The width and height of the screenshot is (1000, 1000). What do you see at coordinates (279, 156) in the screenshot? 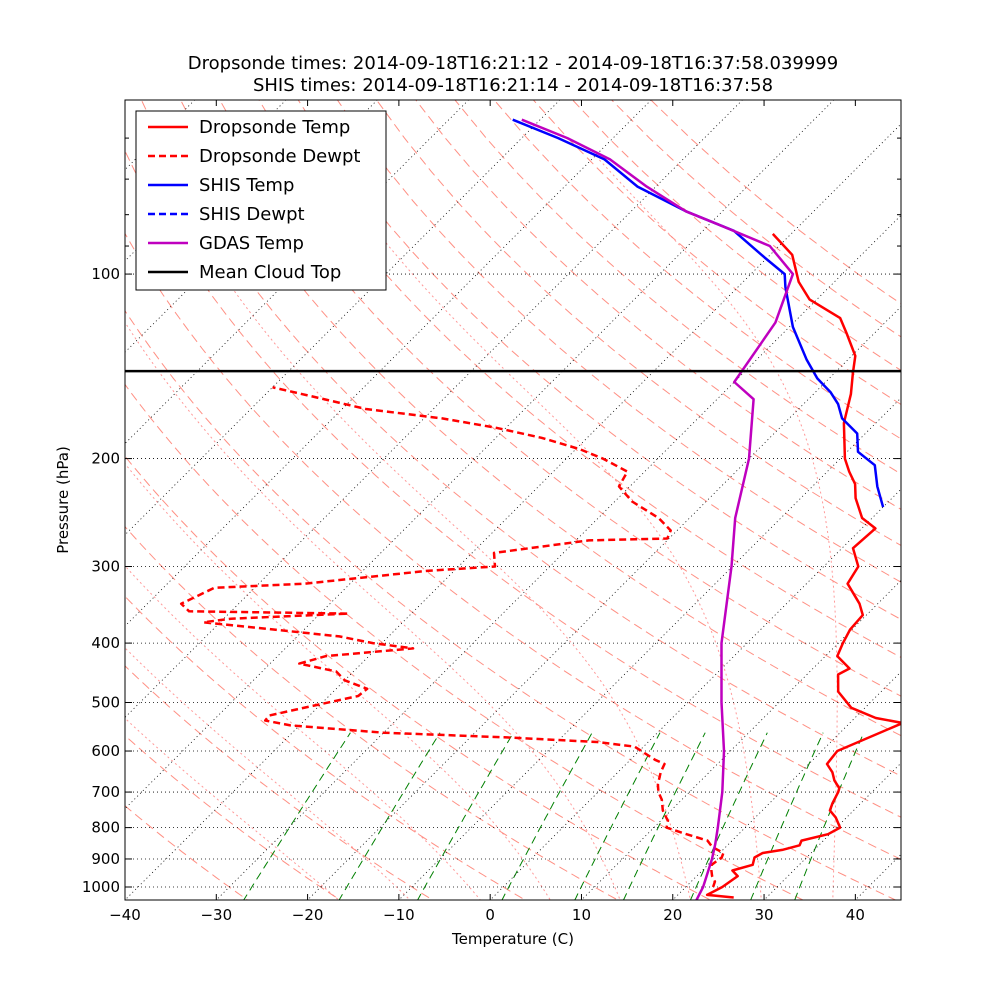
I see `legend-label: Dropsonde Dewpt` at bounding box center [279, 156].